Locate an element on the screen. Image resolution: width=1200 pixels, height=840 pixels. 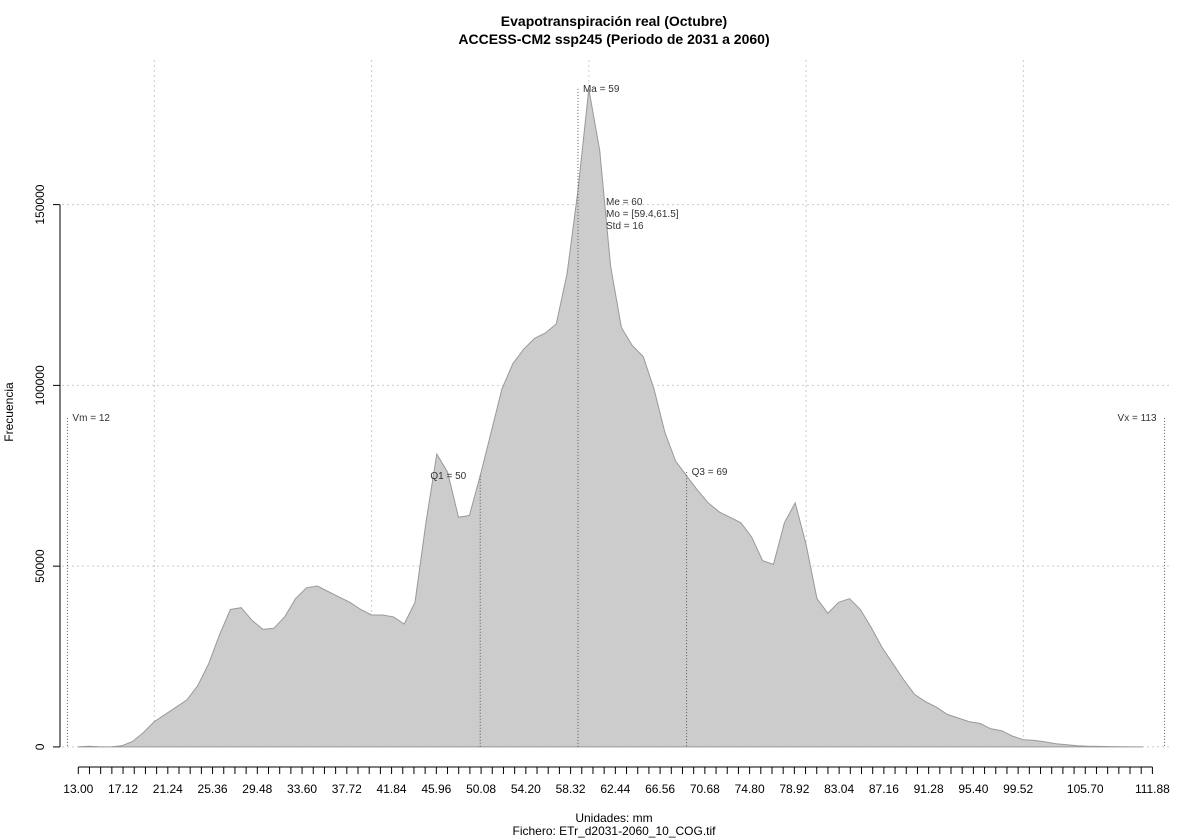
y-axis: 0 50000 100000 150000 is located at coordinates (47, 467).